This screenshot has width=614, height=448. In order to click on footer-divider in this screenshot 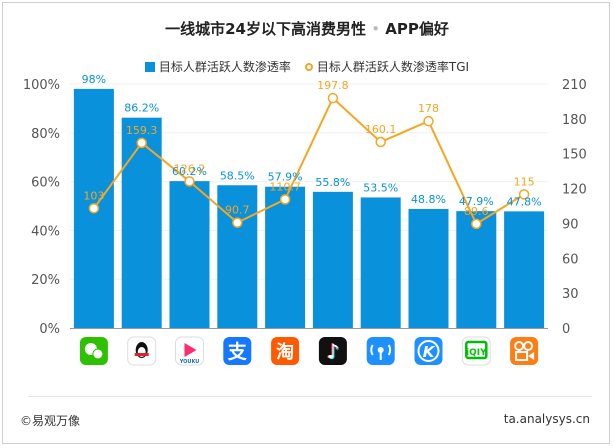, I will do `click(310, 396)`.